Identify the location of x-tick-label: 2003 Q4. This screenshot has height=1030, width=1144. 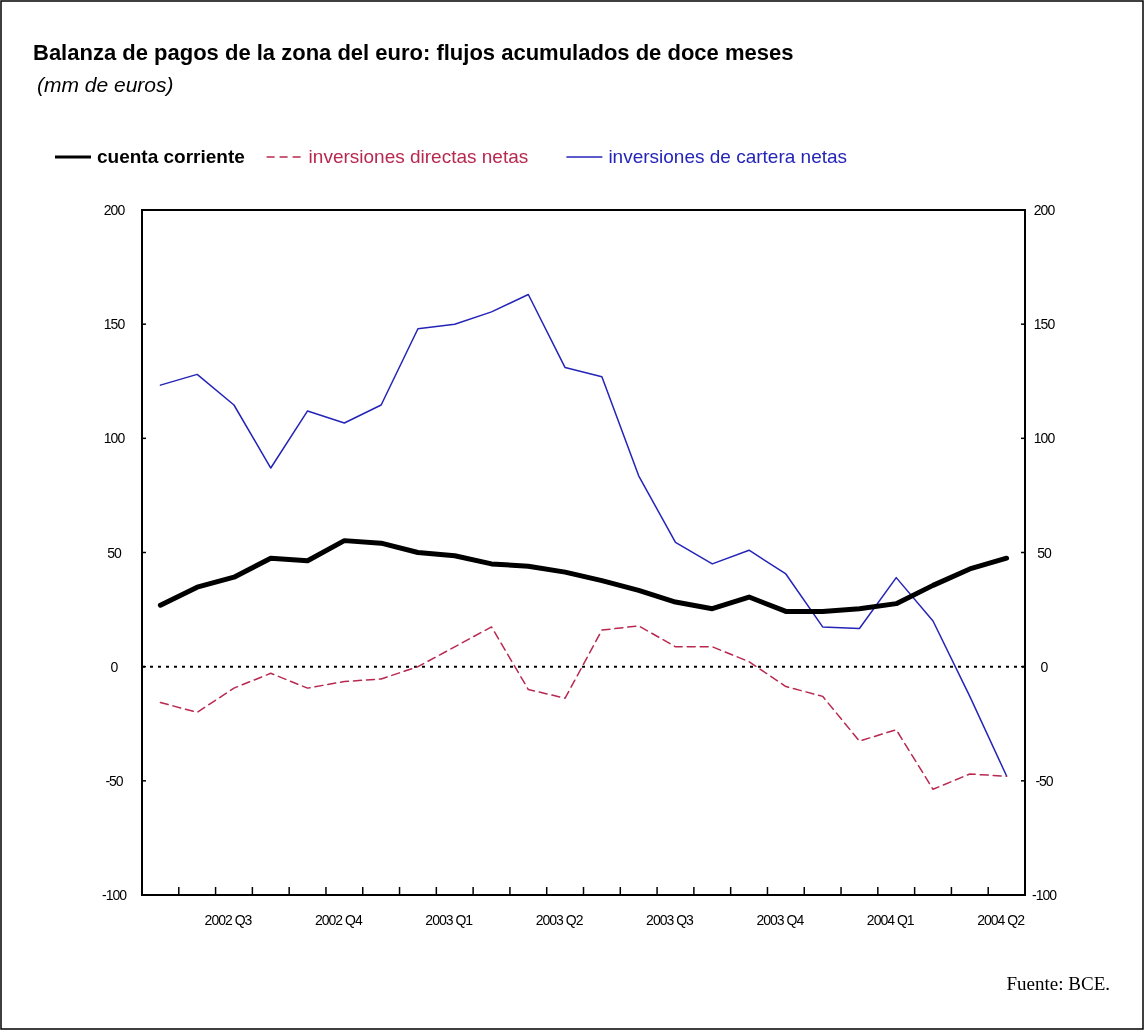
(780, 920).